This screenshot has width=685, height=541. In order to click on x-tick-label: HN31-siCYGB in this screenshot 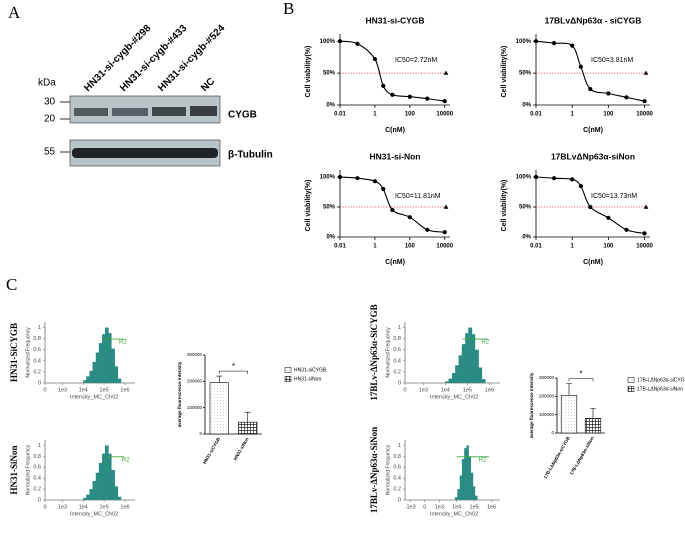, I will do `click(212, 450)`.